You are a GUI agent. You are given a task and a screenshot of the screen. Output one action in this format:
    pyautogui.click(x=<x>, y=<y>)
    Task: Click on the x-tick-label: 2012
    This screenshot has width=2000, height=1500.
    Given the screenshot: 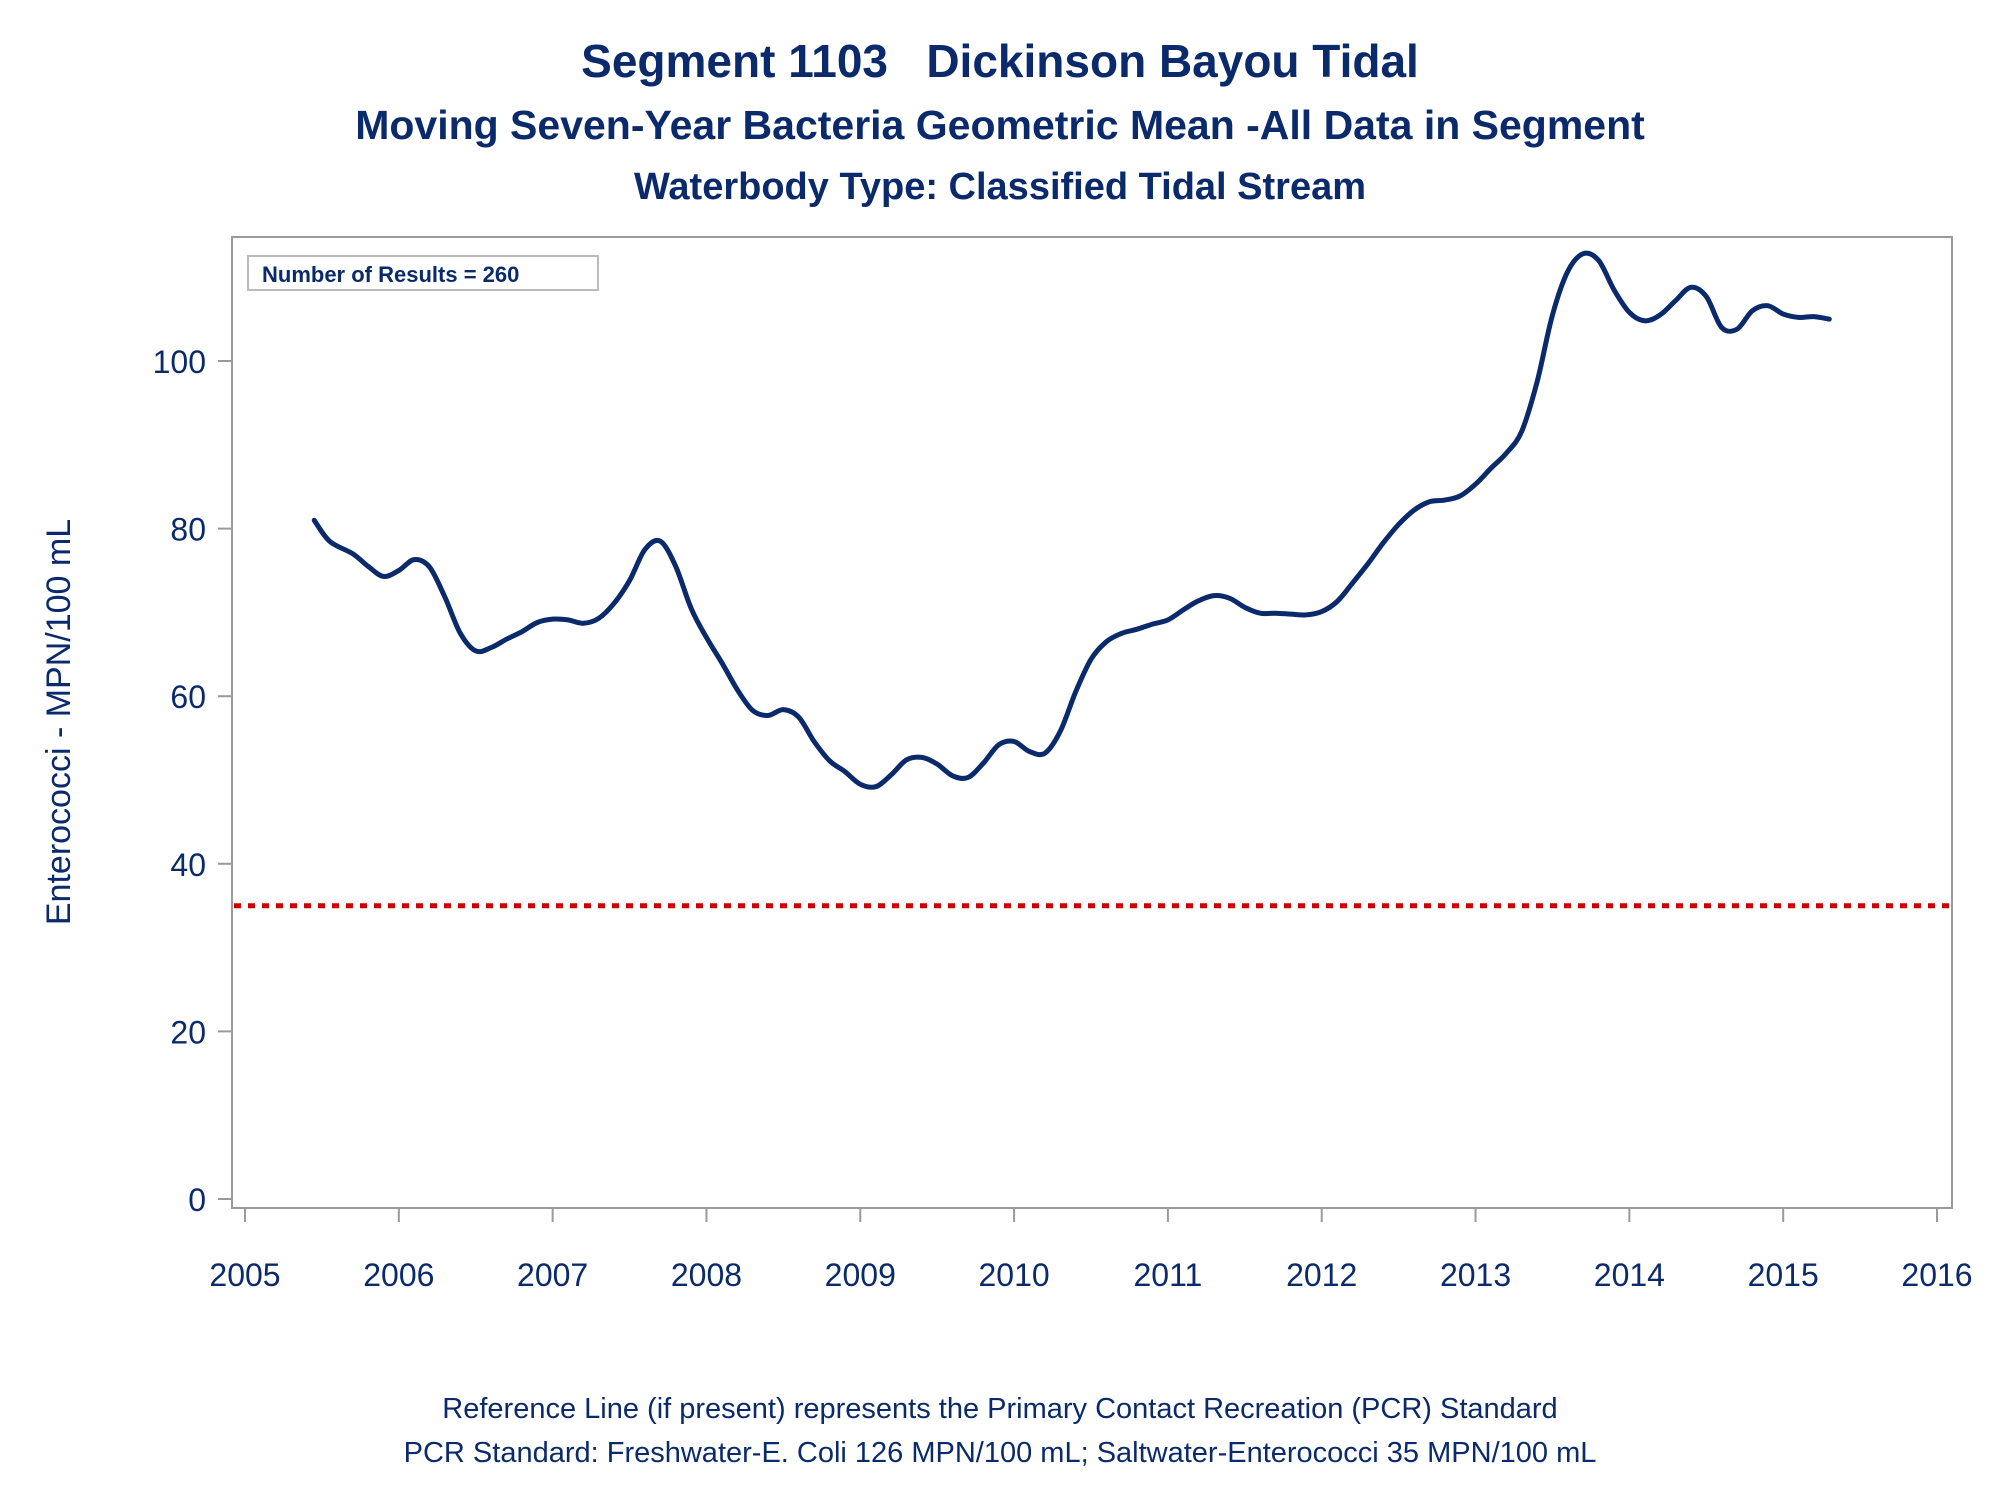 What is the action you would take?
    pyautogui.click(x=1321, y=1275)
    